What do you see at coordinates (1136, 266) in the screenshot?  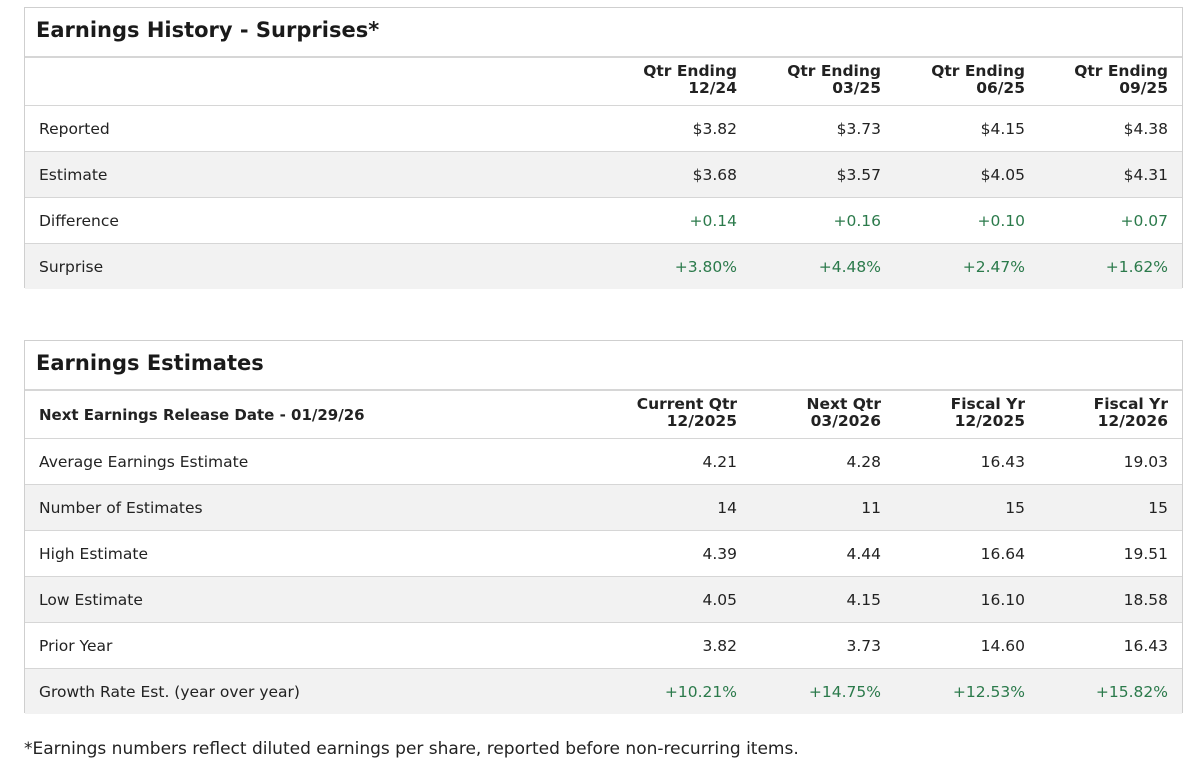 I see `value-cell: +1.62%` at bounding box center [1136, 266].